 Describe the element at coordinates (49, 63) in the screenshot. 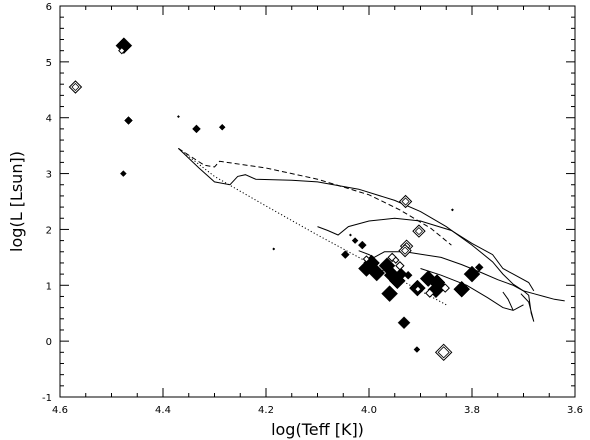

I see `y-tick-label: 5` at that location.